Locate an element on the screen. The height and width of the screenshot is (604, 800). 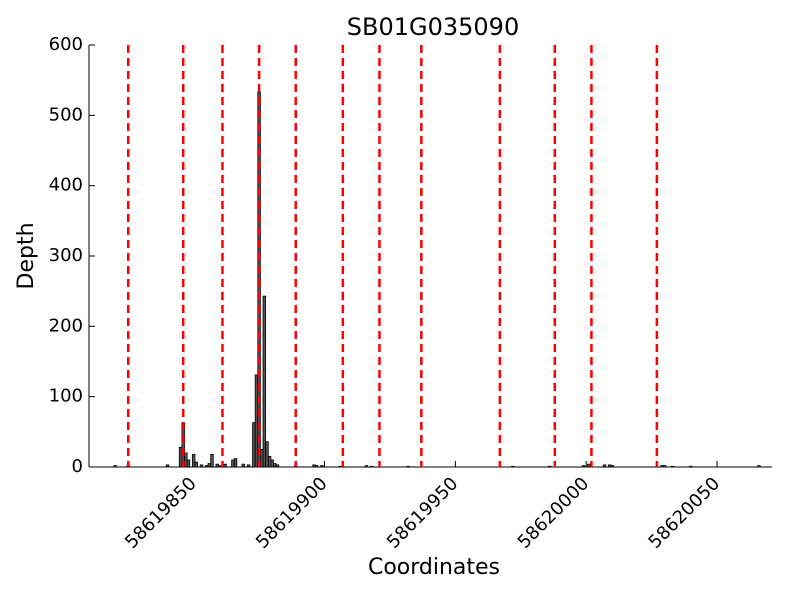
x-tick-label: 58620000 is located at coordinates (554, 513).